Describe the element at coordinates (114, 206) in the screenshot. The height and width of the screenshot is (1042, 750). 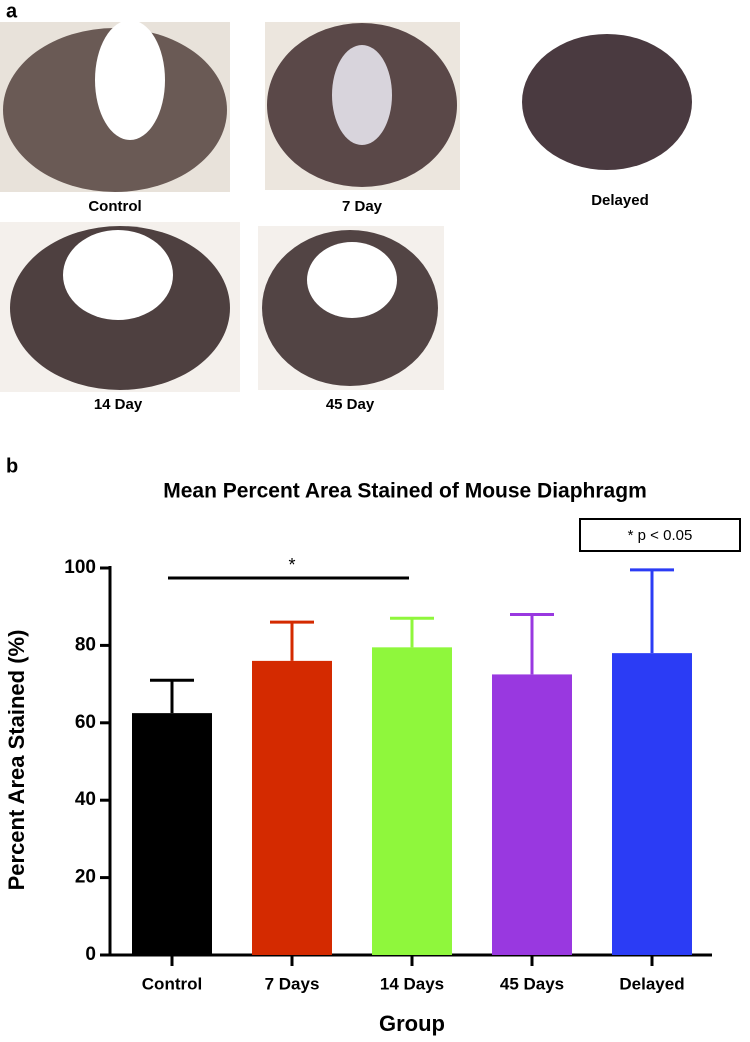
I see `photo-caption: Control` at that location.